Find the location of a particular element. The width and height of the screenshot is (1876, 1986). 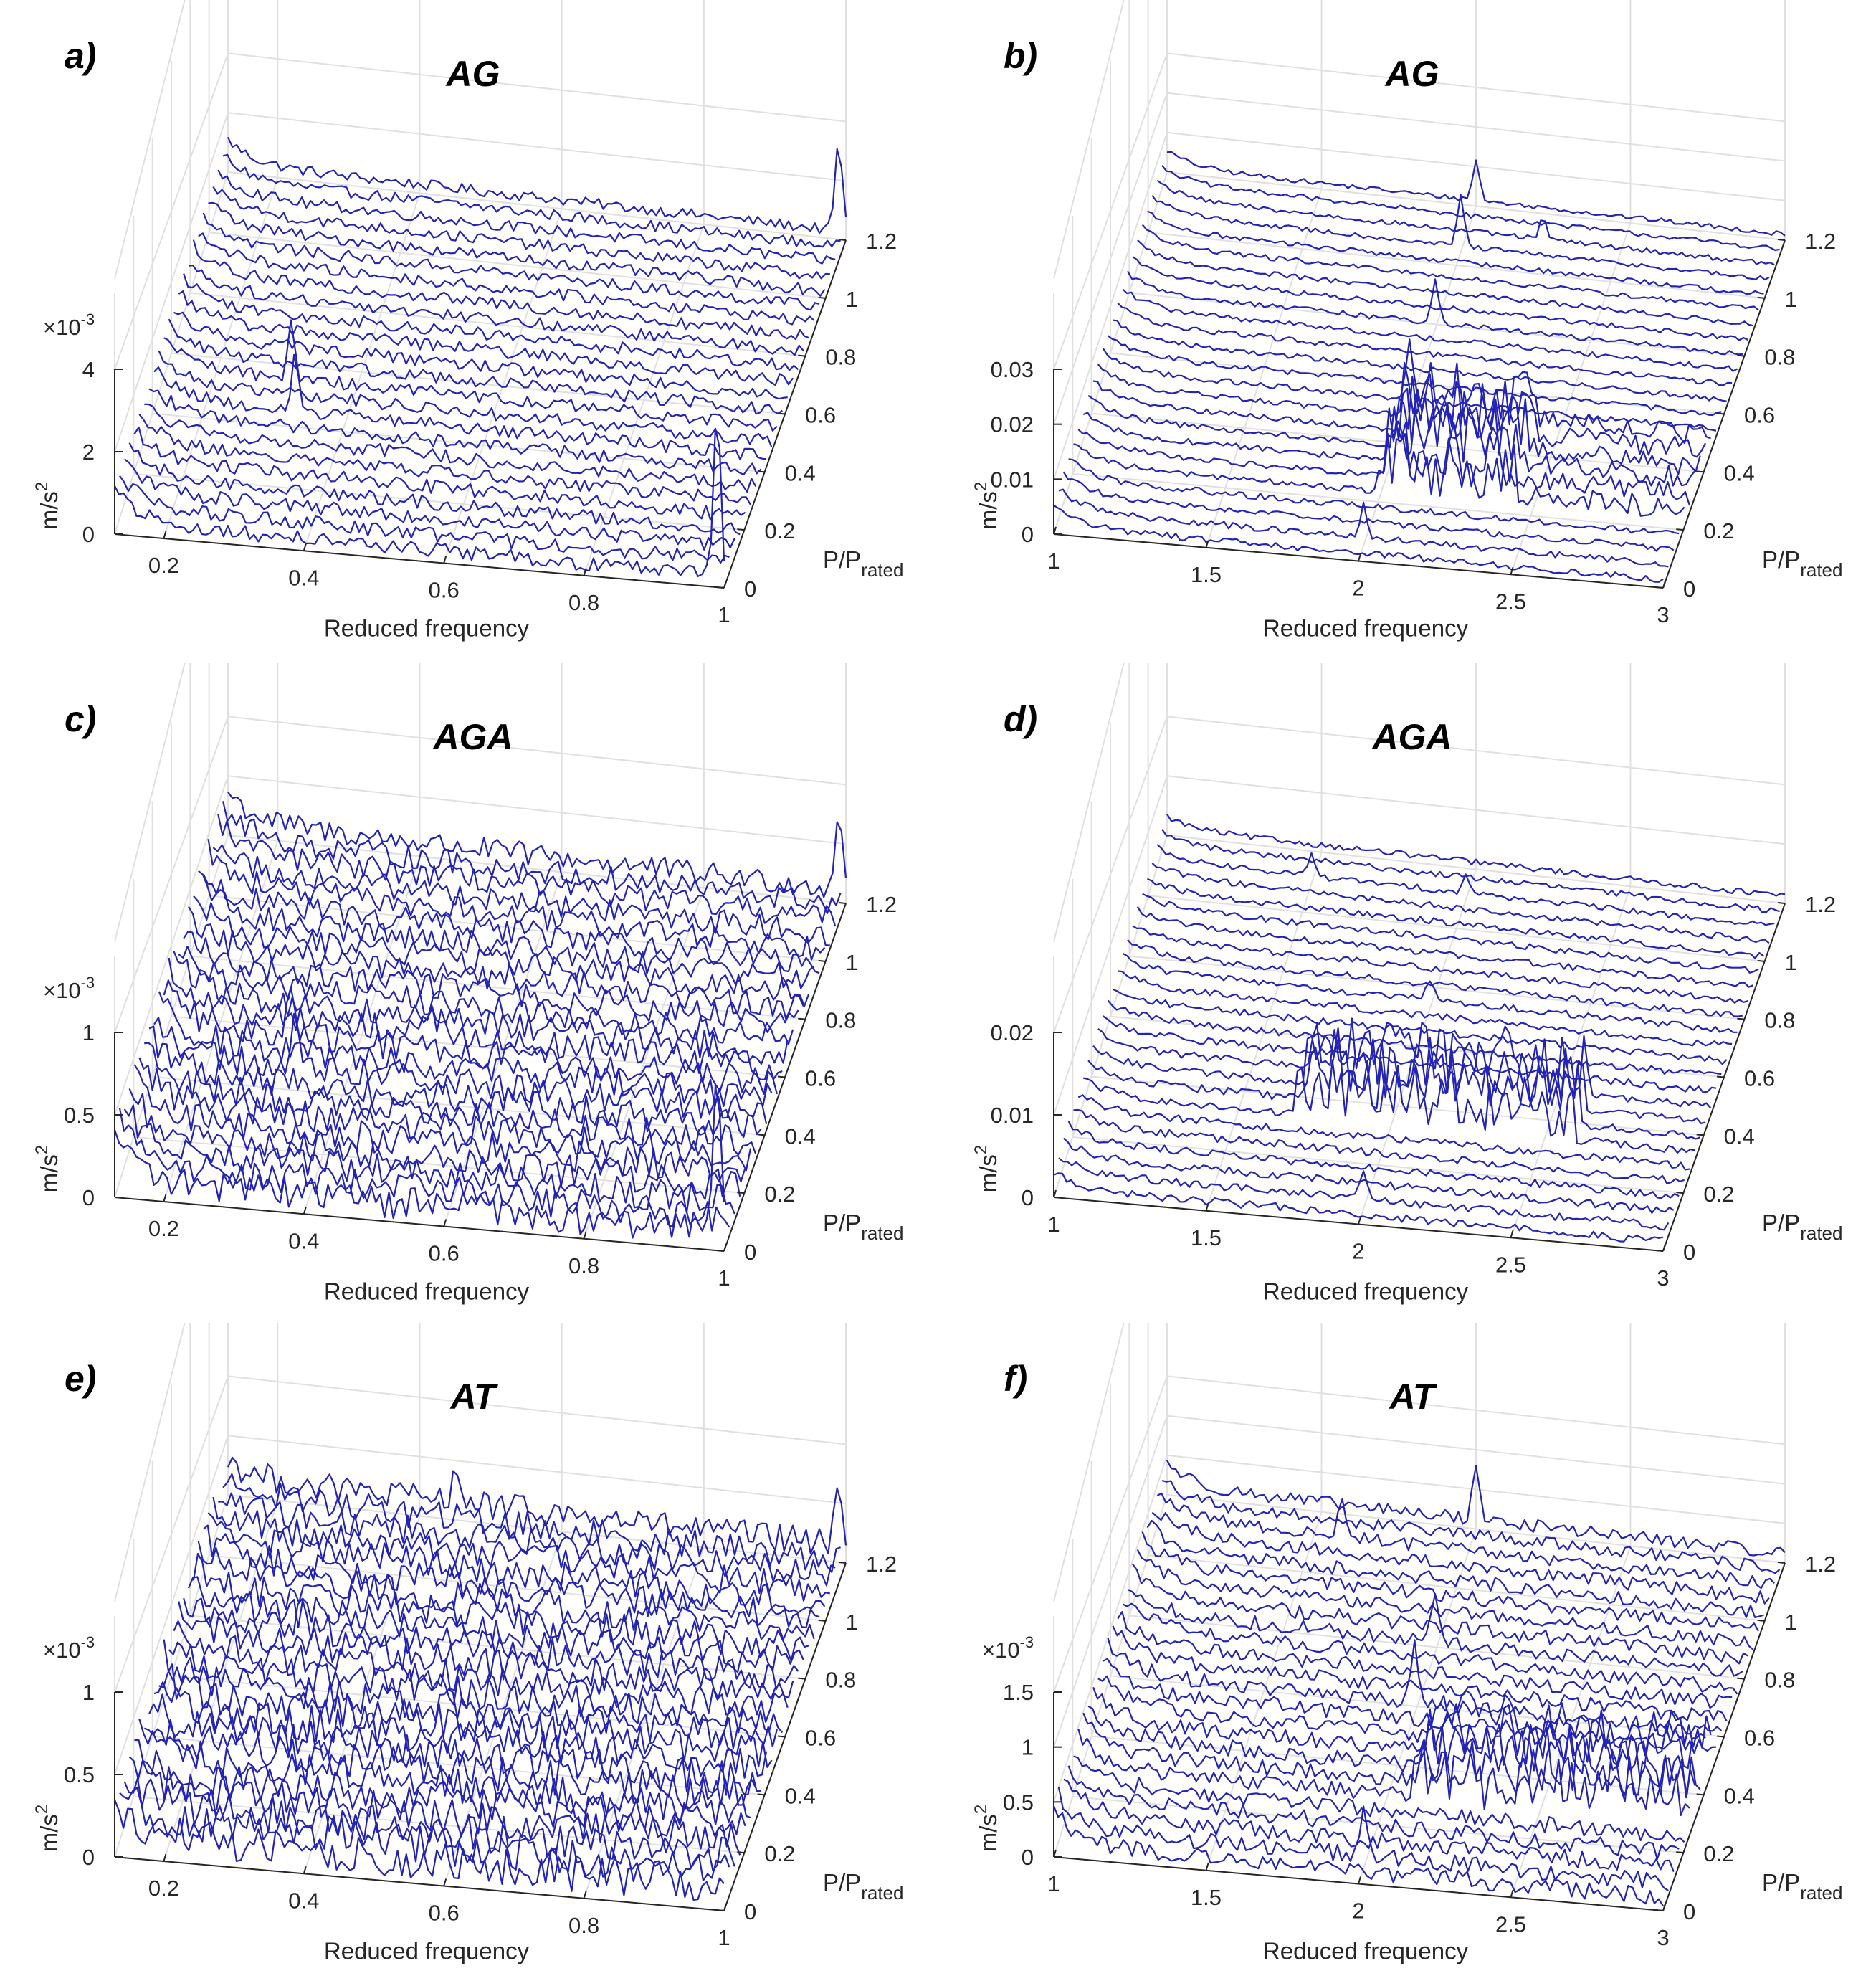

z-tick-label: 0.01 is located at coordinates (1012, 1115).